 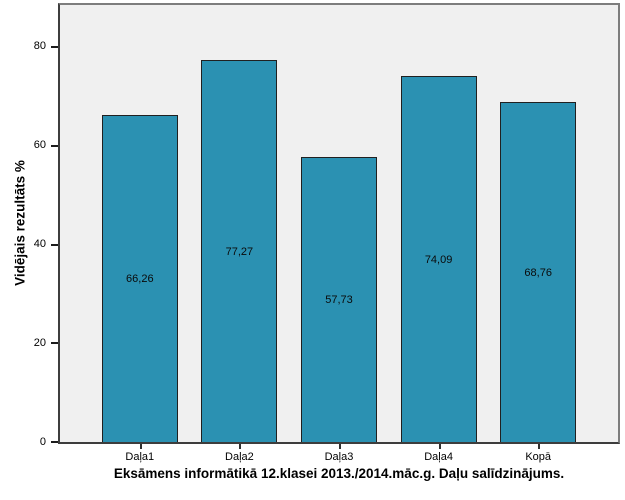 I want to click on y-tick-label: 0, so click(x=42, y=441).